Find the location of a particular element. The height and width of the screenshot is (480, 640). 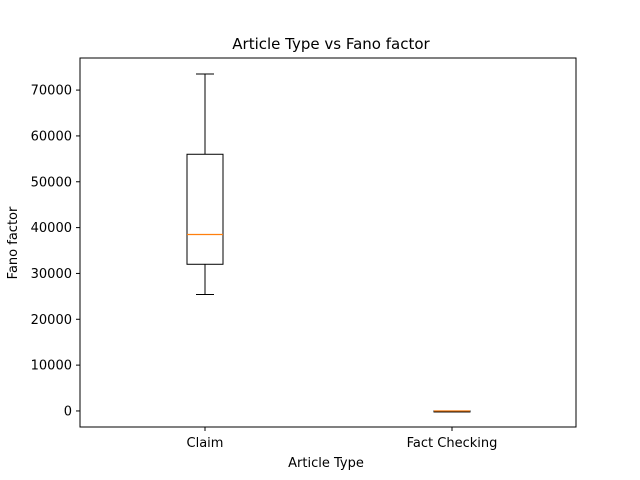

chart-title: Article Type vs Fano factor is located at coordinates (331, 44).